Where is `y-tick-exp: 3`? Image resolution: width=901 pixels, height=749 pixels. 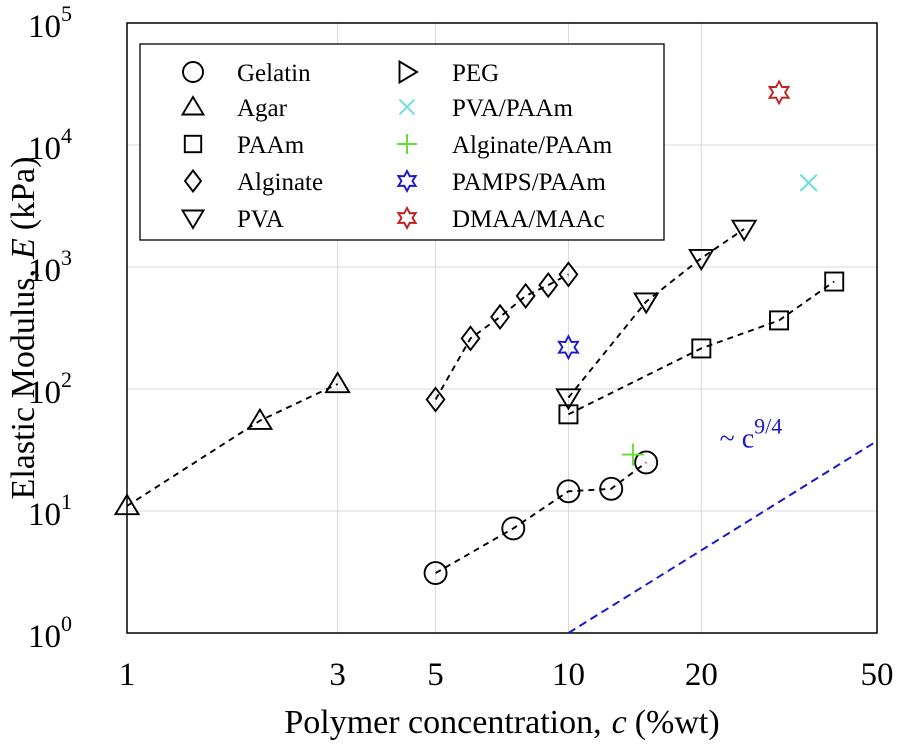
y-tick-exp: 3 is located at coordinates (66, 257).